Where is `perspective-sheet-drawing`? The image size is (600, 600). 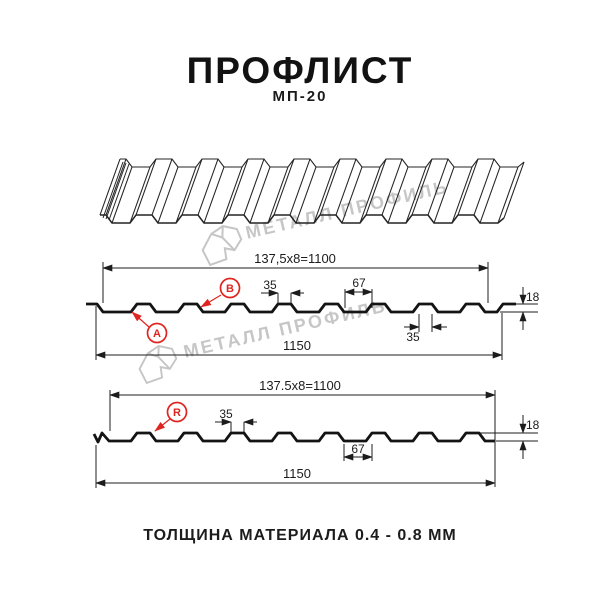
perspective-sheet-drawing is located at coordinates (312, 191).